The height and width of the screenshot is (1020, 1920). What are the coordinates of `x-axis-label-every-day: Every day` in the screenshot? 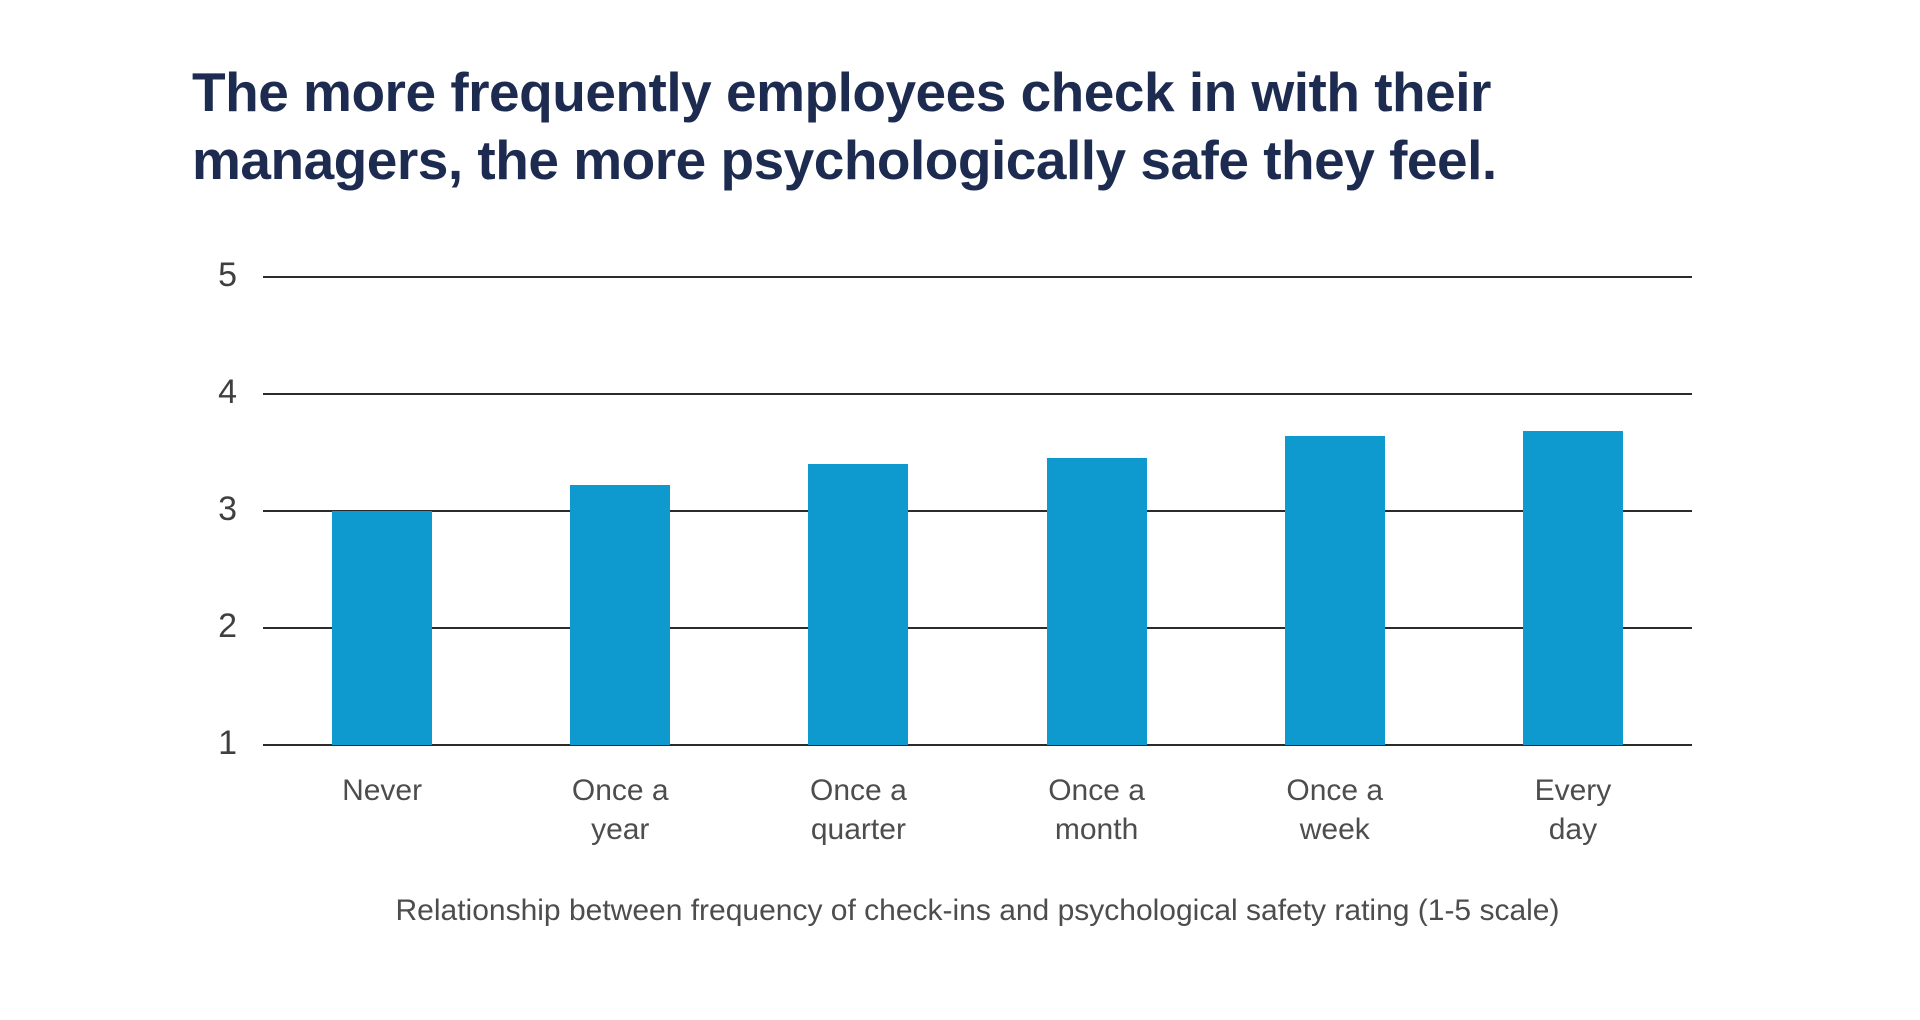 It's located at (1573, 810).